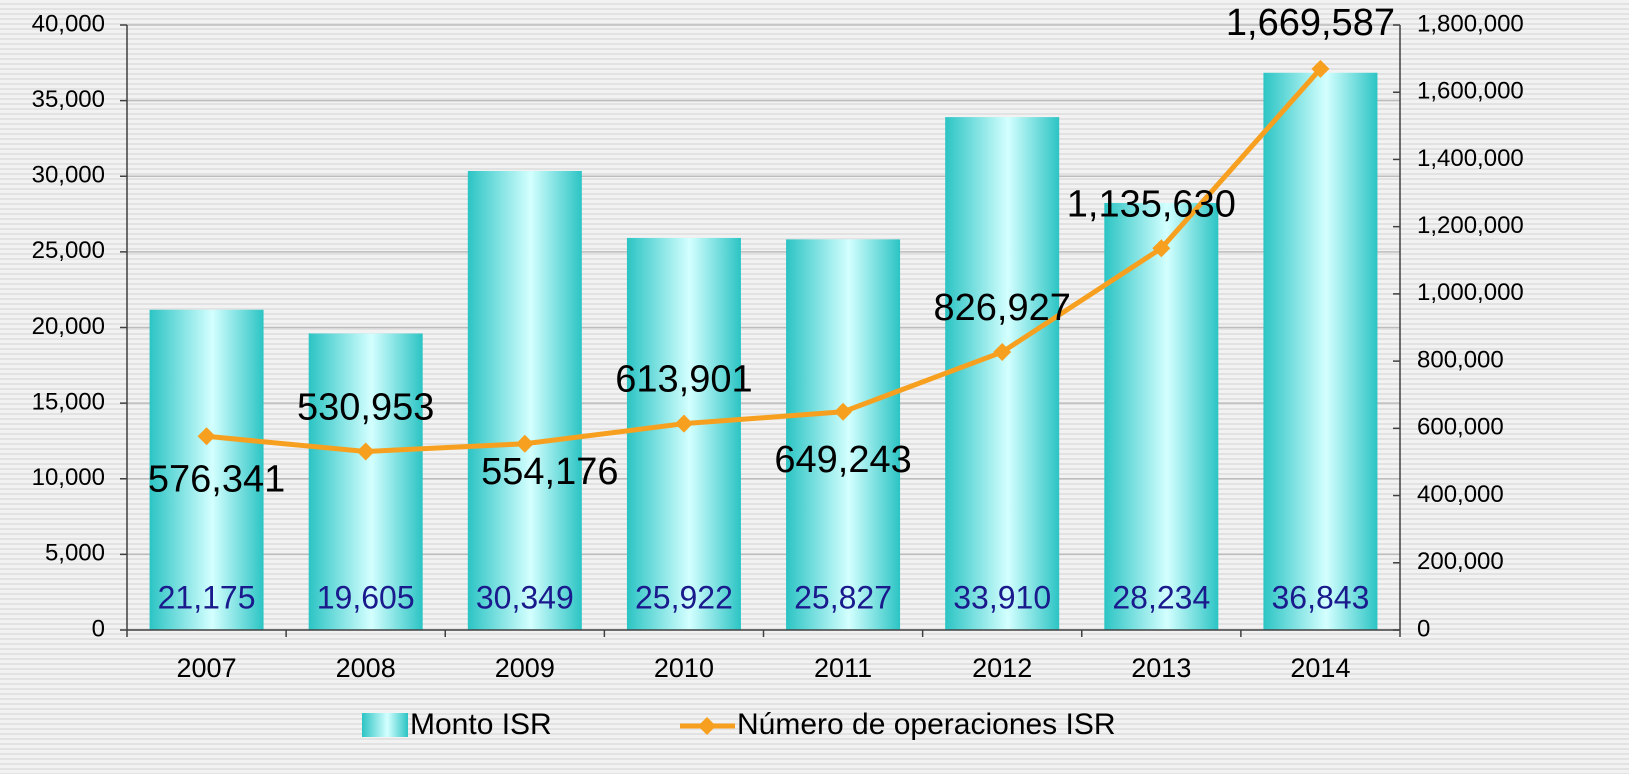 The height and width of the screenshot is (774, 1629). I want to click on x-tick-label: 2014, so click(1320, 668).